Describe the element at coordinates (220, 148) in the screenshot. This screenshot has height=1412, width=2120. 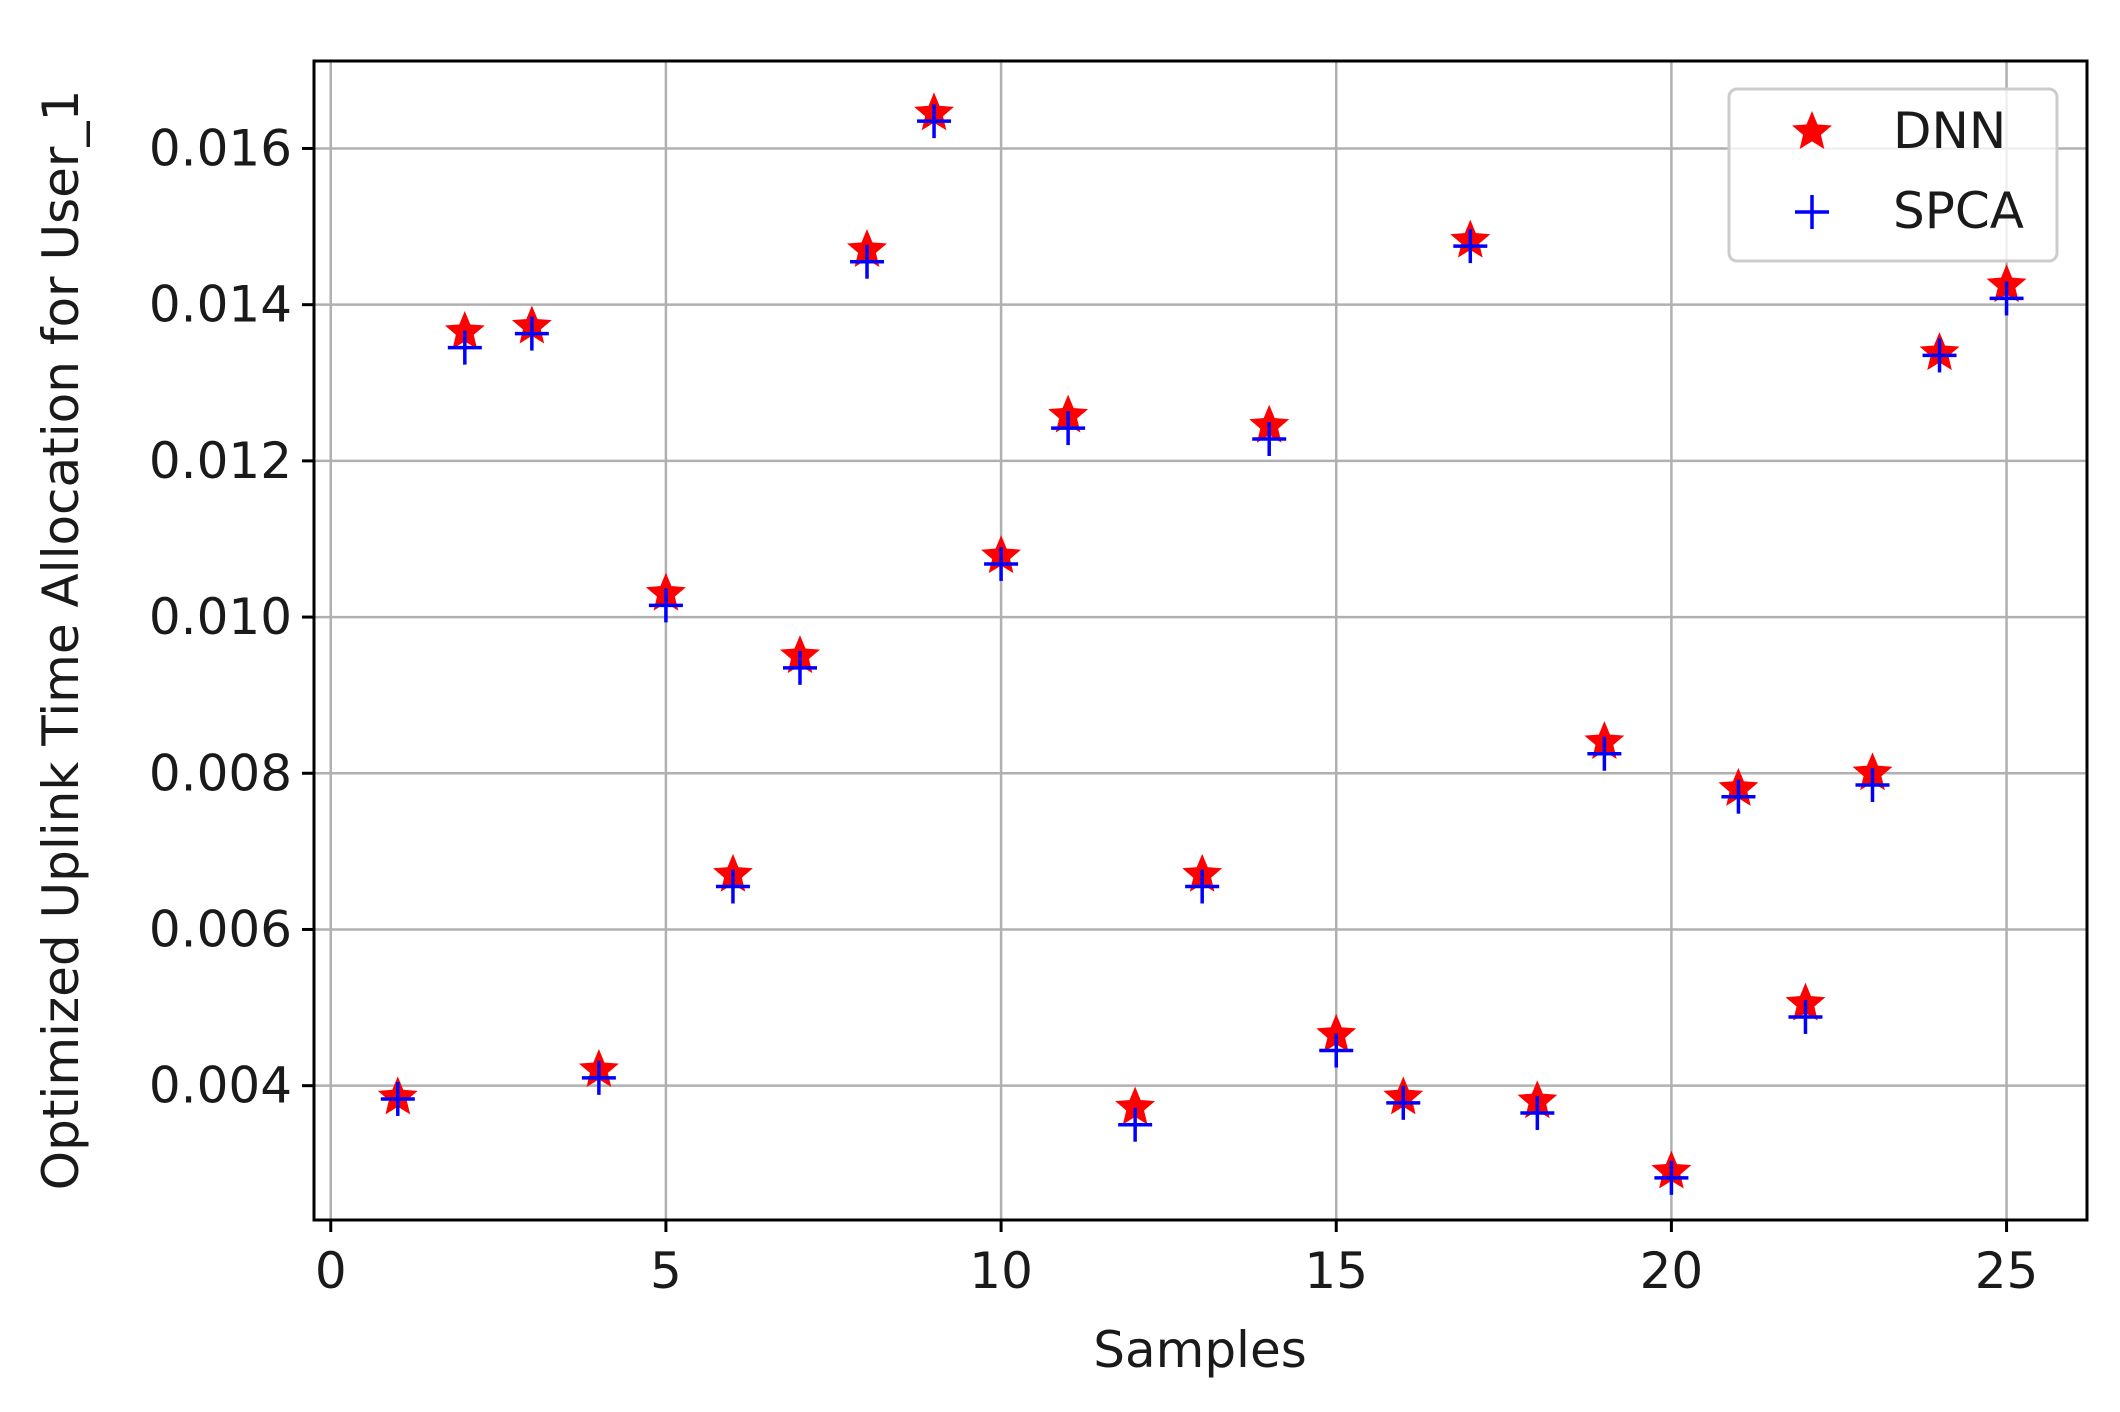
I see `y-tick-label: 0.016` at that location.